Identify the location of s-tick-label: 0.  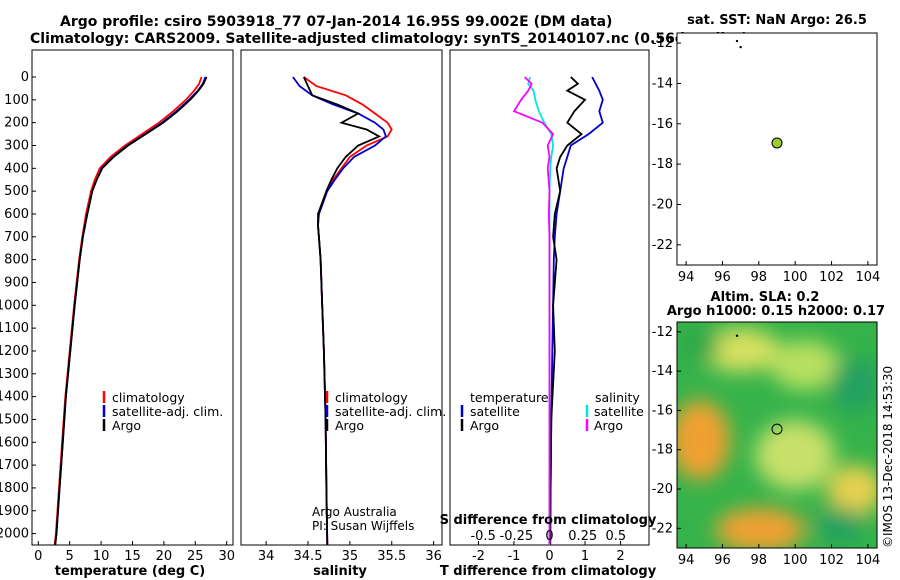
(549, 536).